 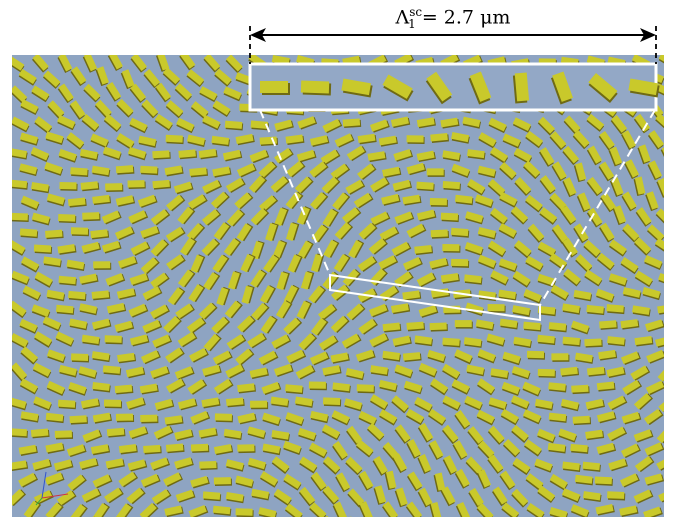 I want to click on scale-label: Λsc1 = 2.7 μm, so click(x=453, y=18).